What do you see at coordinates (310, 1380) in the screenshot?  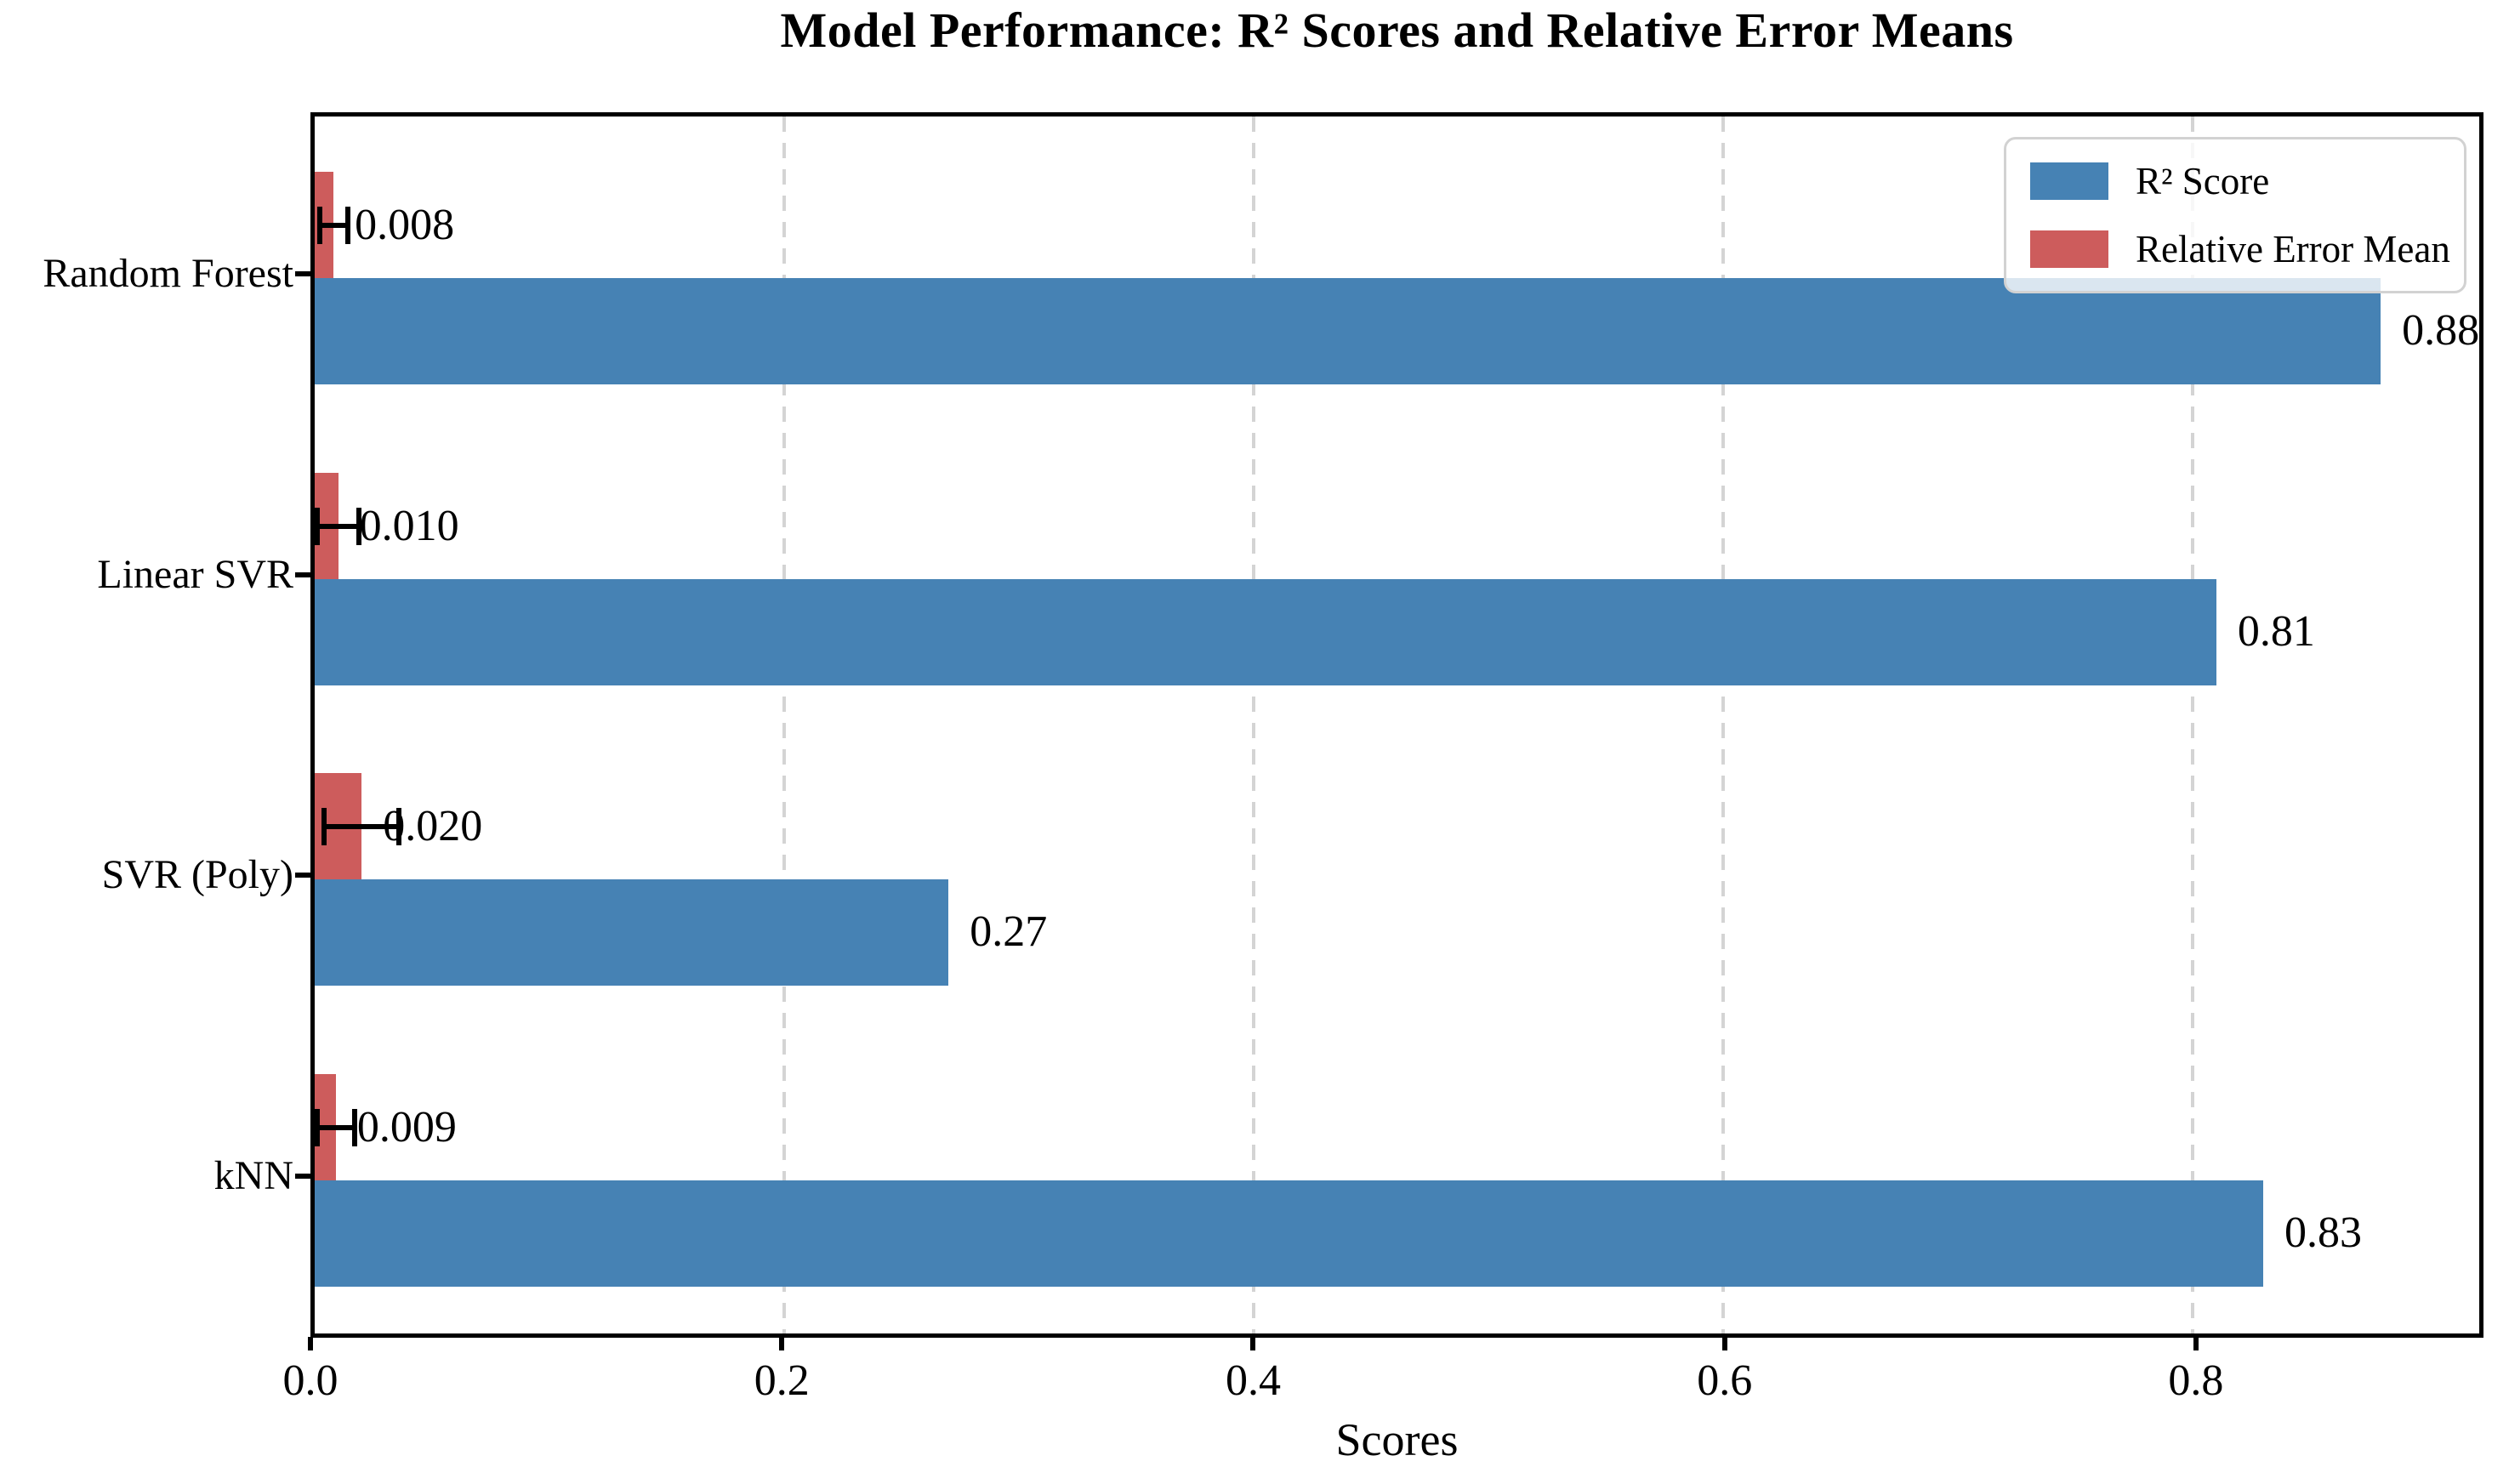 I see `x-tick-label-0.0: 0.0` at bounding box center [310, 1380].